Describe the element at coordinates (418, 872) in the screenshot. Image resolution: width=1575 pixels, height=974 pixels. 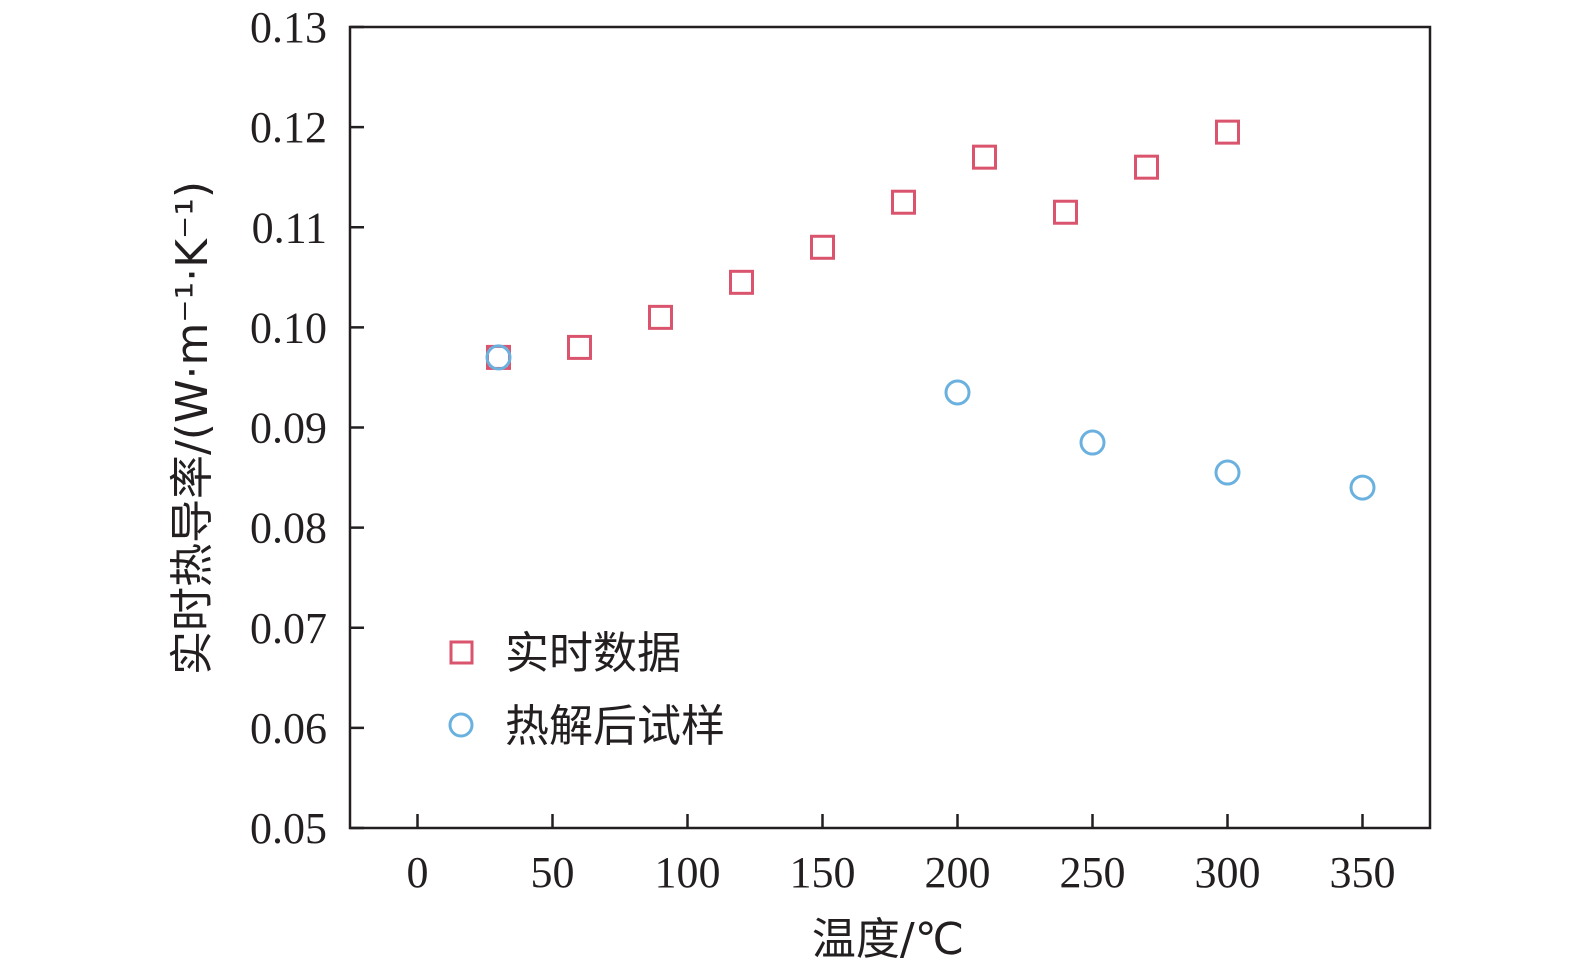
I see `x-tick-label: 0` at that location.